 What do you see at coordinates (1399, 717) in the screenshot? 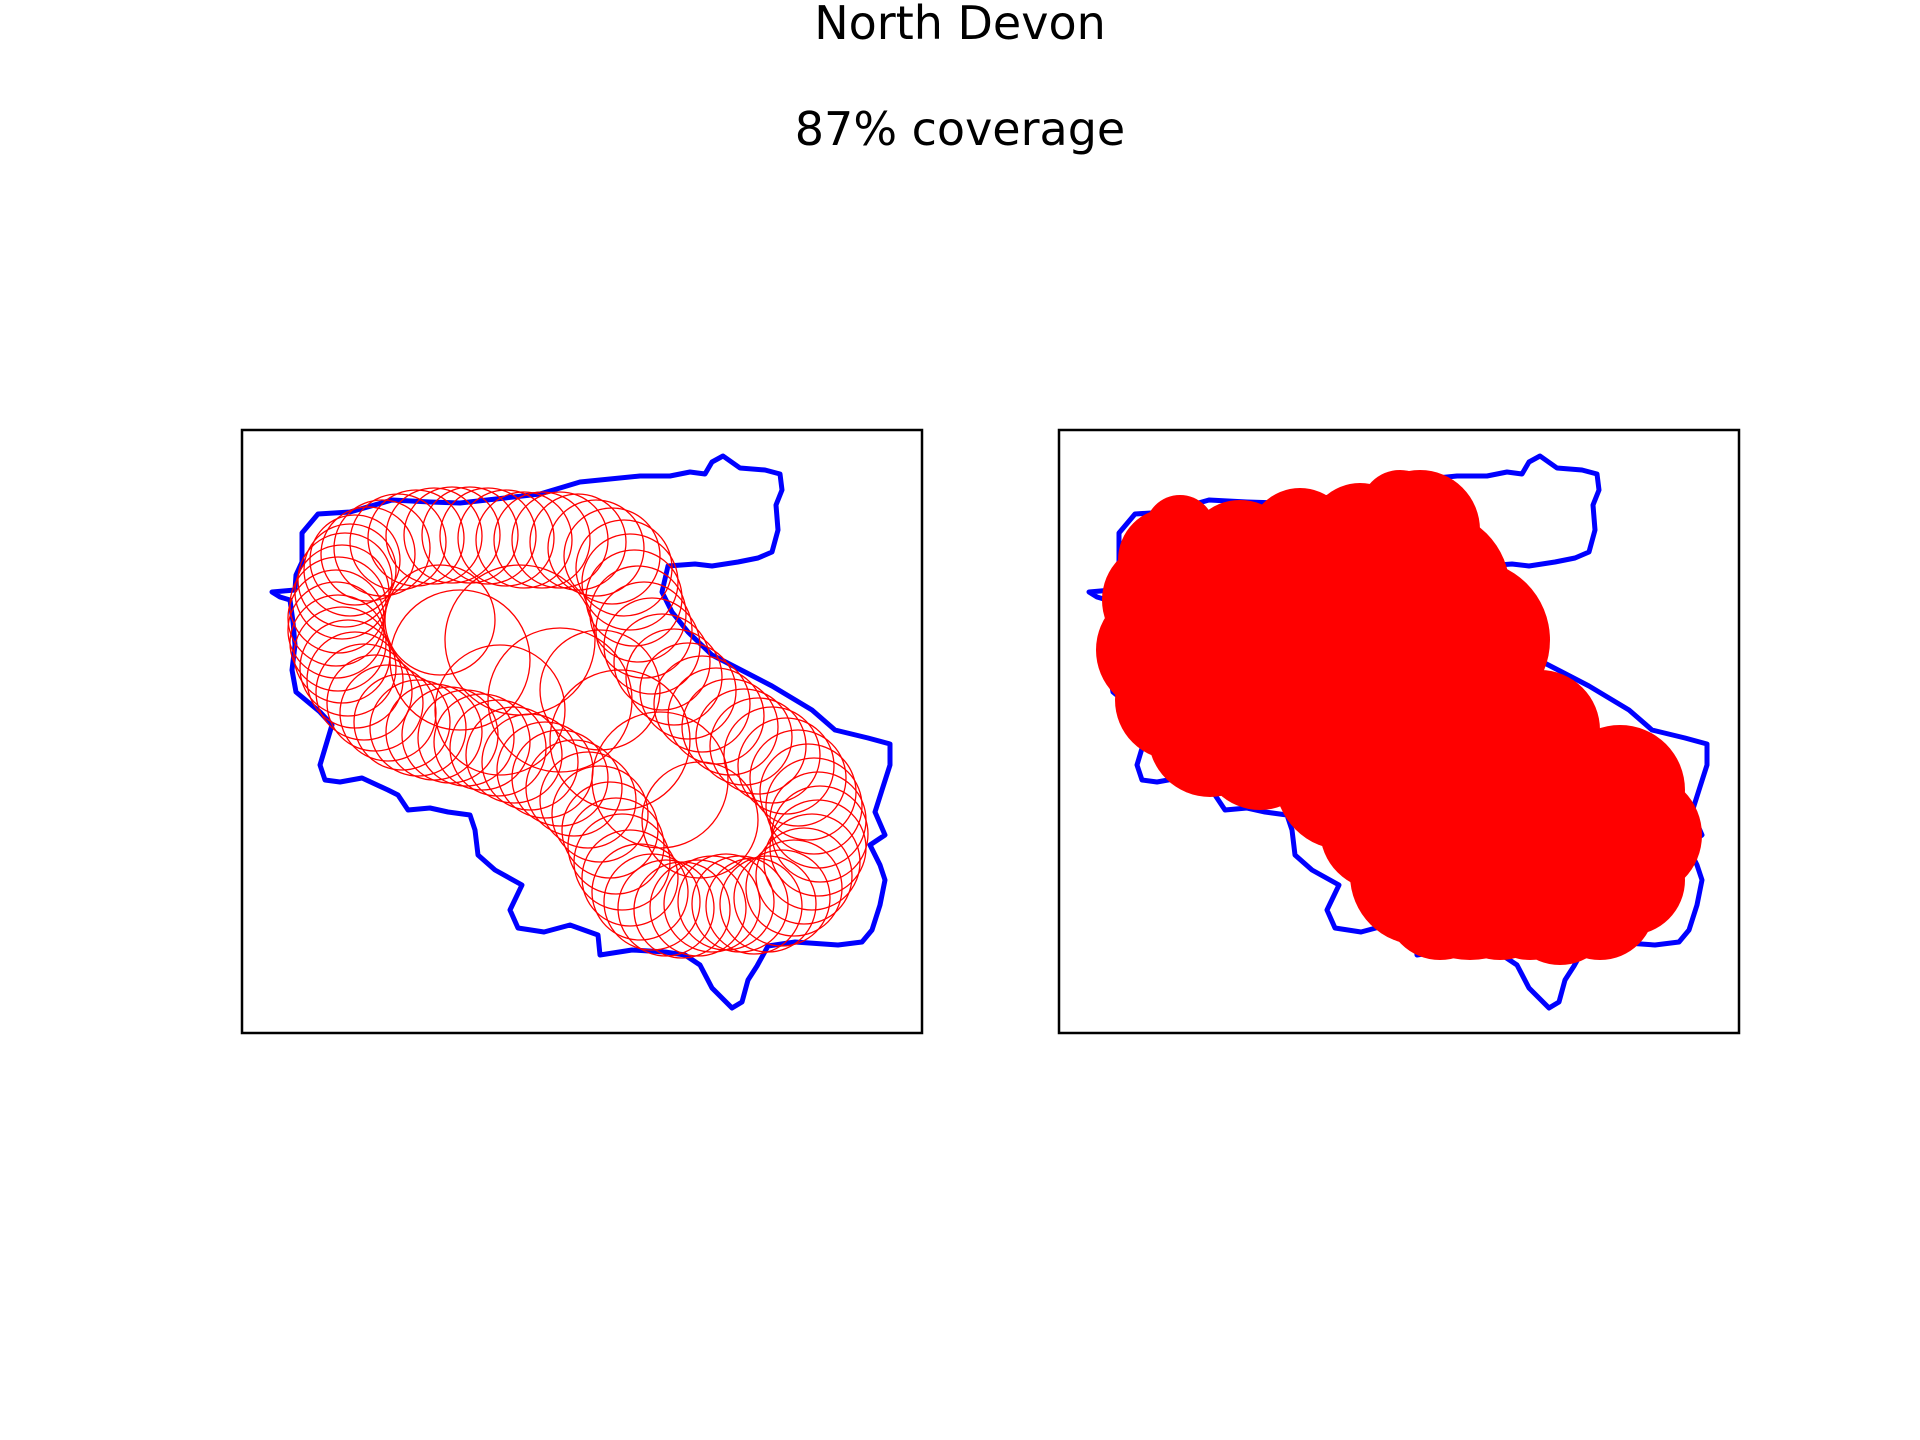
I see `coverage-circles-filled` at bounding box center [1399, 717].